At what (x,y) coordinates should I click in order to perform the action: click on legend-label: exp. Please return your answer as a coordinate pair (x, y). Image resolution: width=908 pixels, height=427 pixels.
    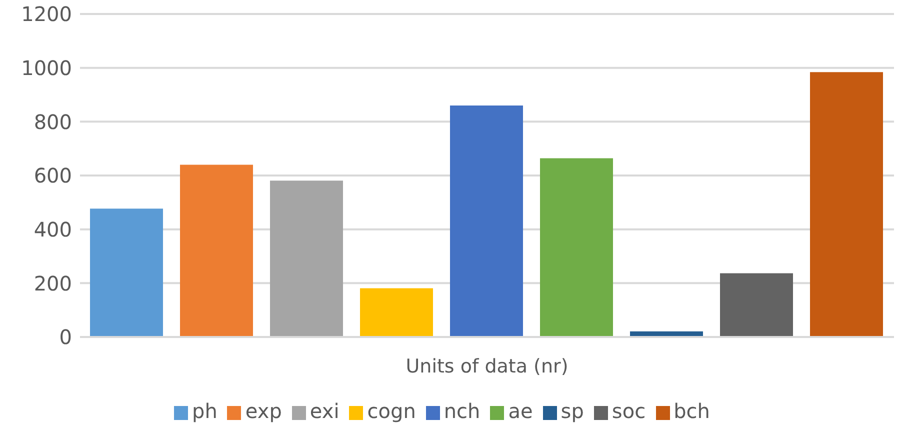
    Looking at the image, I should click on (263, 411).